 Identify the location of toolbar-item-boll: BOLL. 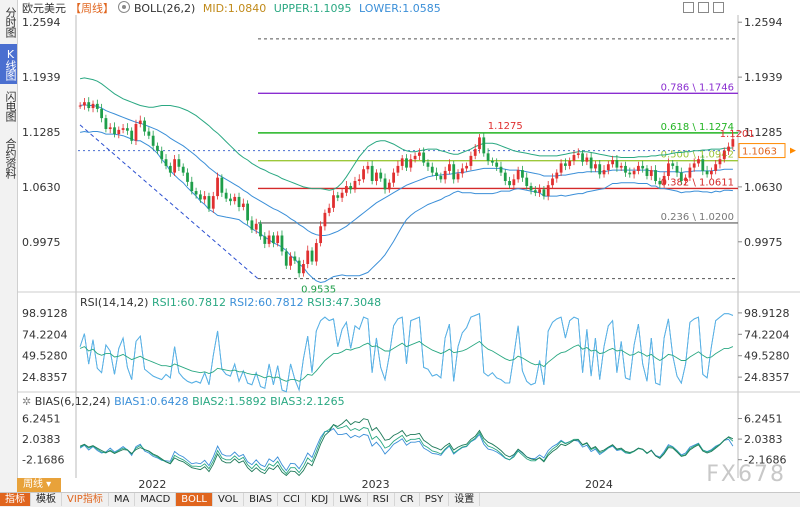
(194, 499).